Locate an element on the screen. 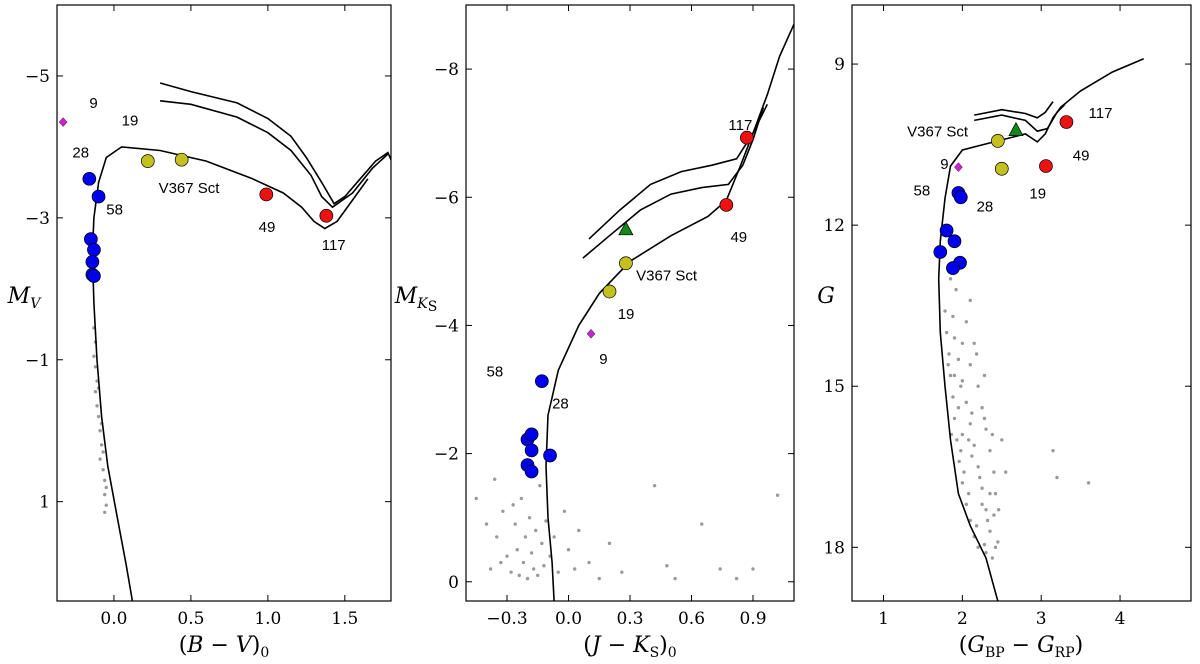 This screenshot has height=664, width=1200. y-tick-label: 18 is located at coordinates (834, 548).